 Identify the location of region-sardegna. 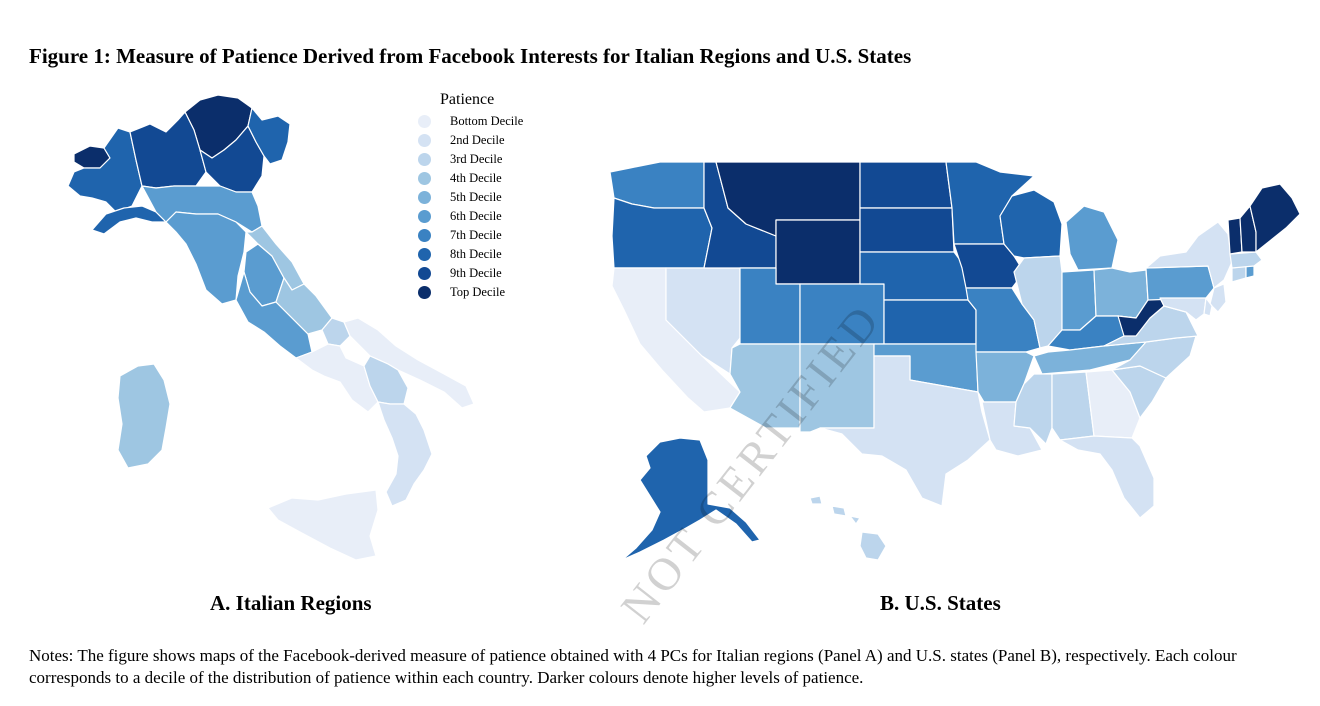
(144, 416).